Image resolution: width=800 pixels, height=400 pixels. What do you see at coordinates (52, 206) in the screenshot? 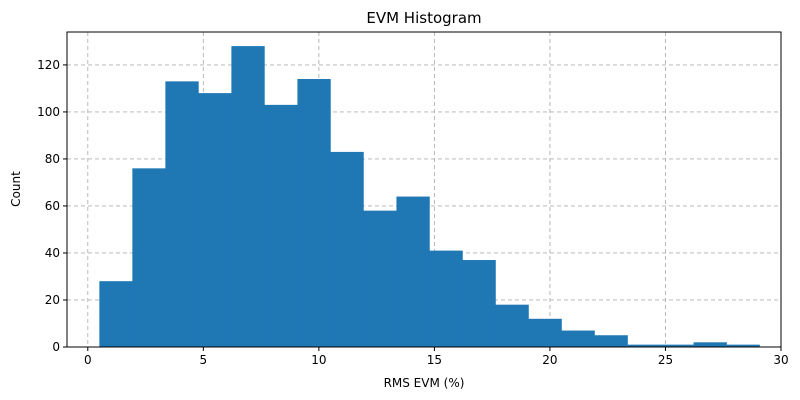
I see `y-tick-label: 60` at bounding box center [52, 206].